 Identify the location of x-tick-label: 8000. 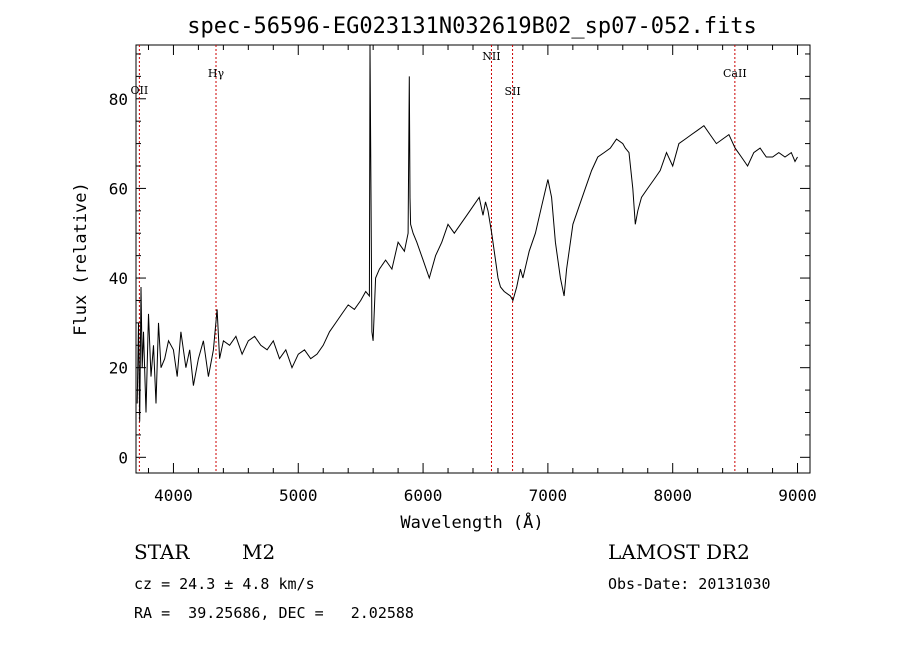
(672, 495).